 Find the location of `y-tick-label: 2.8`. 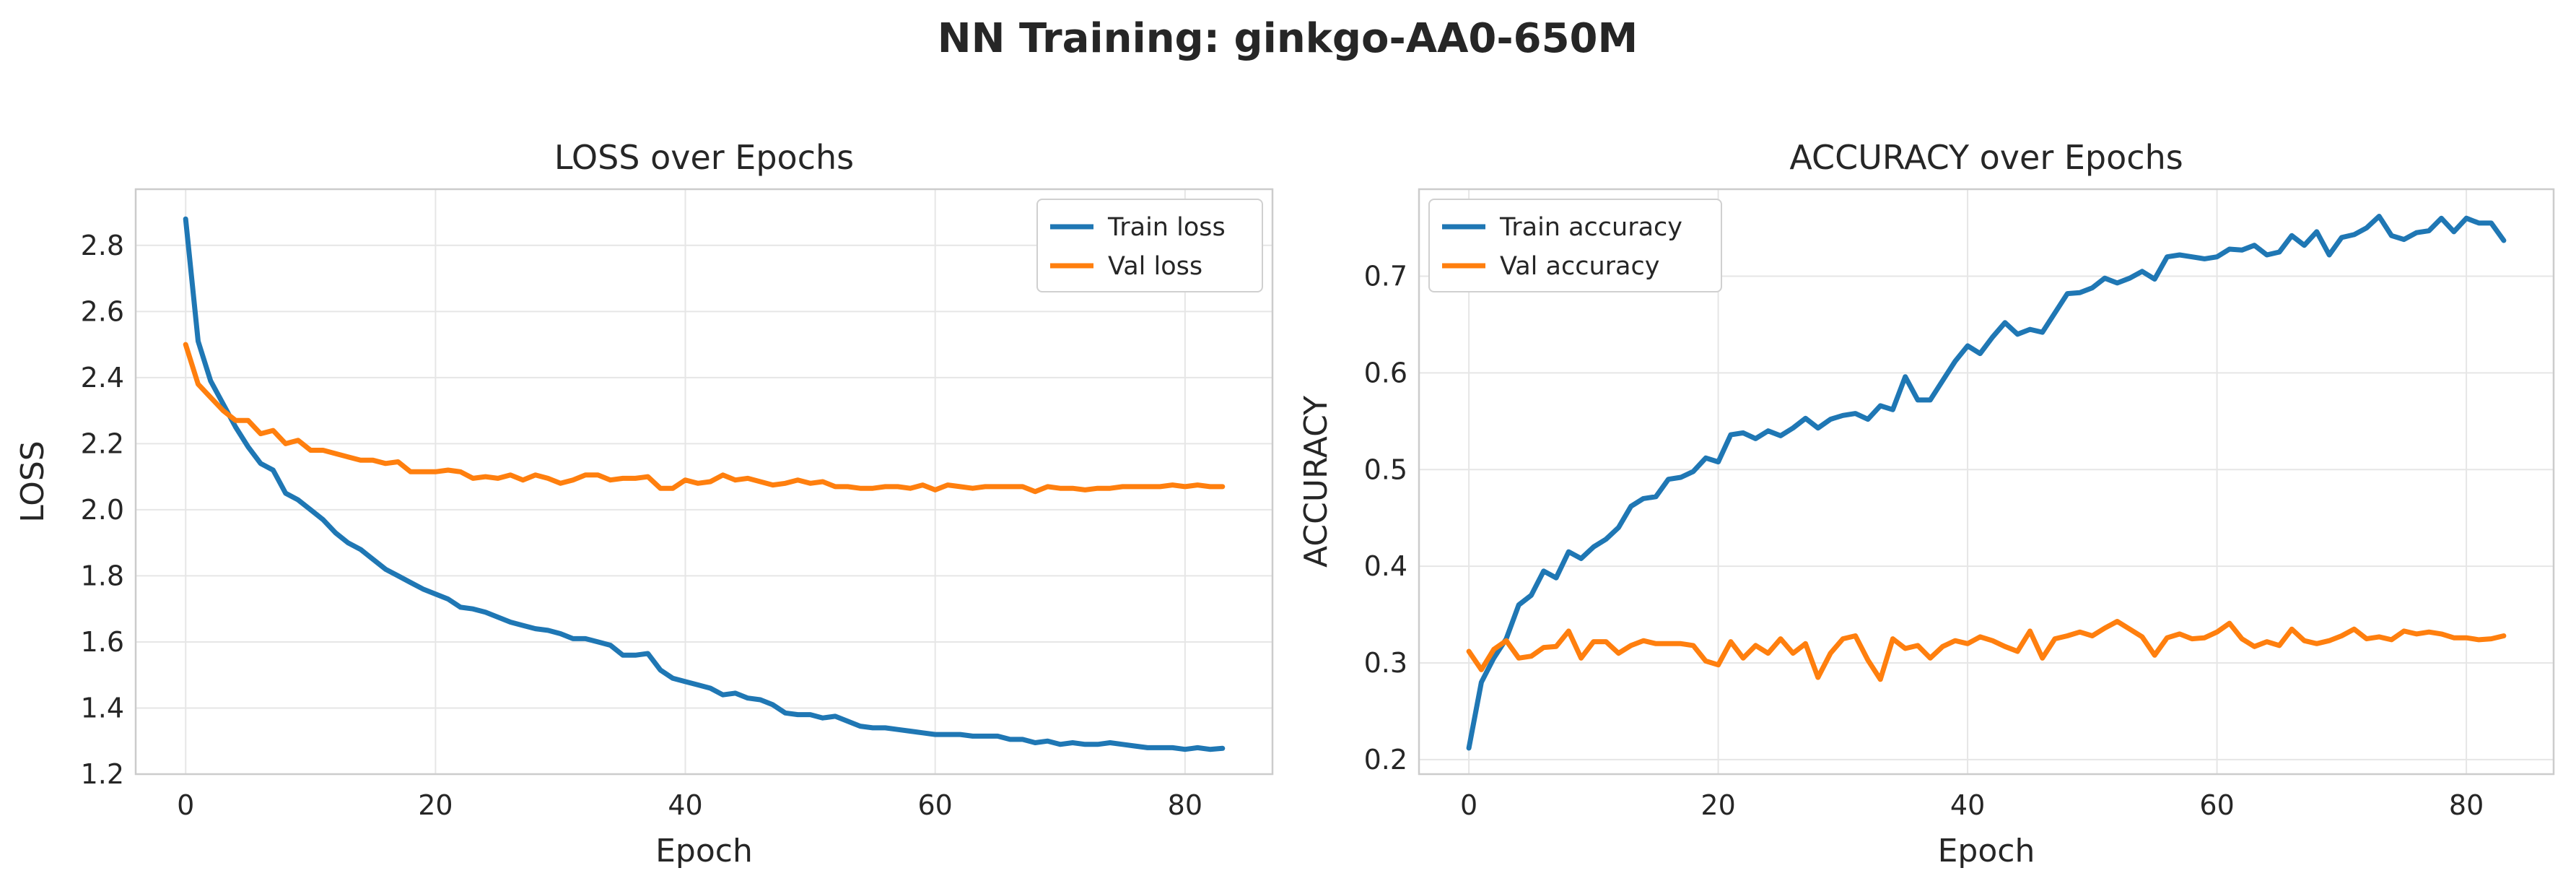

y-tick-label: 2.8 is located at coordinates (102, 246).